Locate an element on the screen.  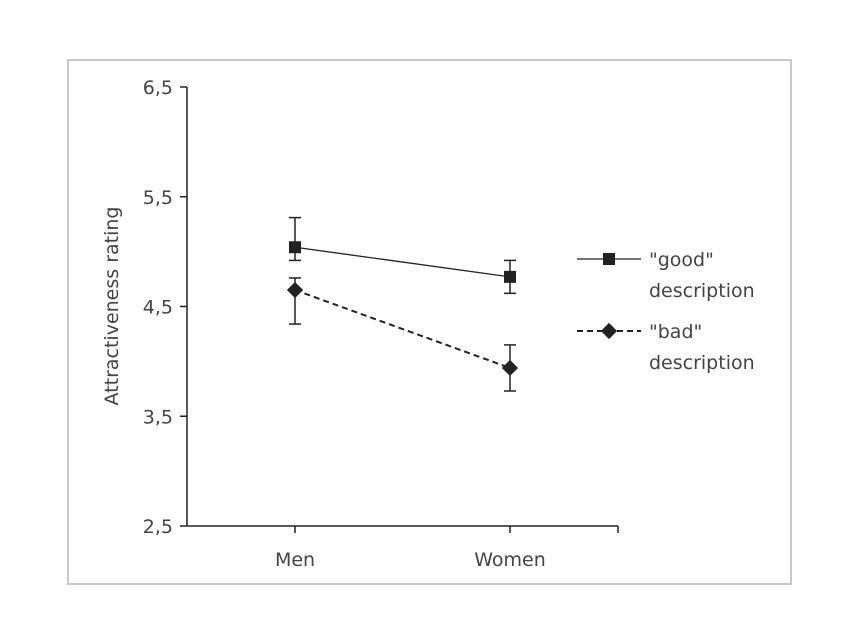
series-bad is located at coordinates (402, 334).